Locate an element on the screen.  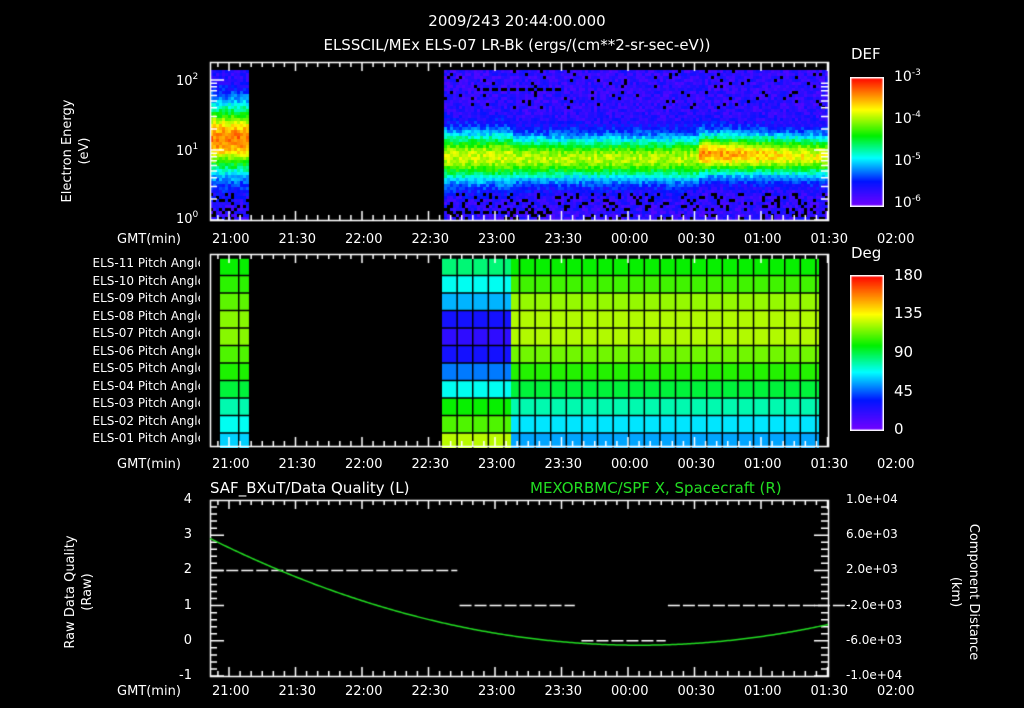
def-colorbar is located at coordinates (867, 142).